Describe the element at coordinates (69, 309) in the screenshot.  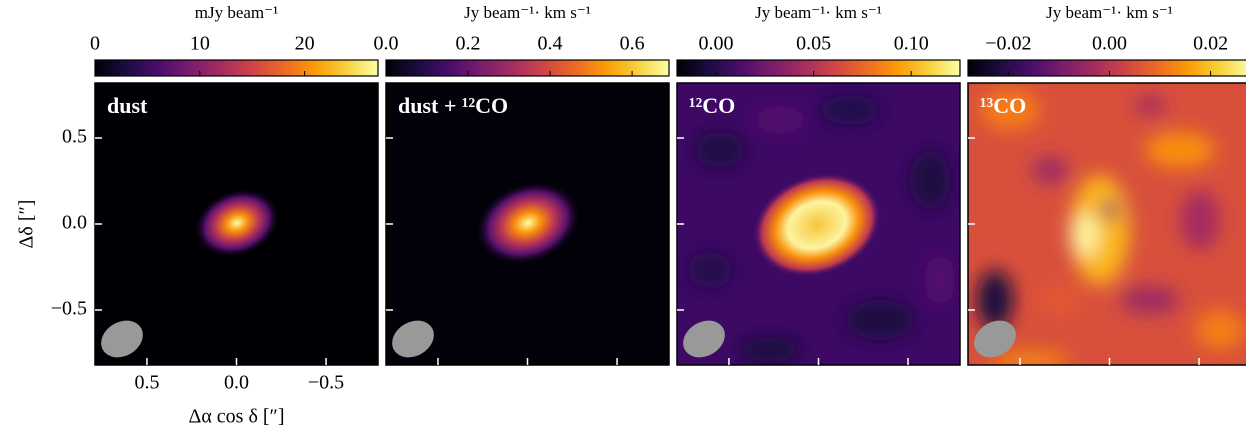
I see `y-tick-label: −0.5` at that location.